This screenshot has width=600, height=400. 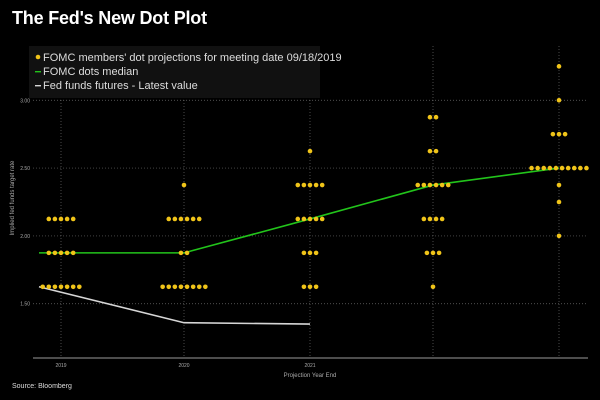 I want to click on y-tick-labels: 1.50 2.00 2.50 3.00, so click(x=25, y=202).